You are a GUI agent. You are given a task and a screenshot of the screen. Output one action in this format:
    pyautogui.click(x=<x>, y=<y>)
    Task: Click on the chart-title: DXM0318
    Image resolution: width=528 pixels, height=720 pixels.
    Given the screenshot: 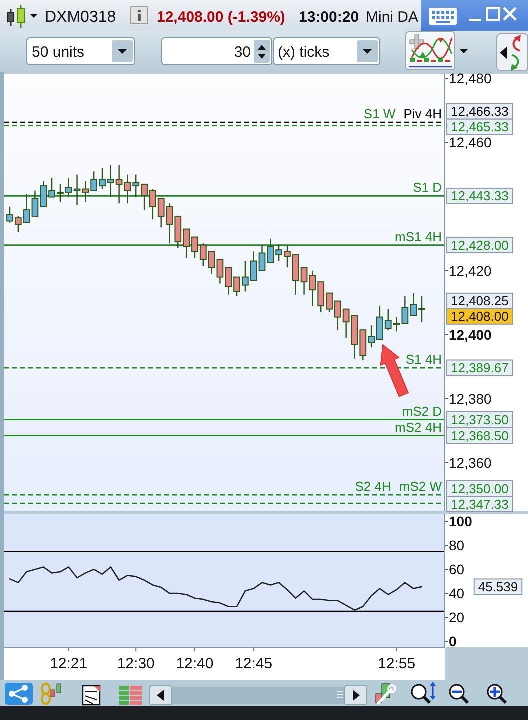 What is the action you would take?
    pyautogui.click(x=80, y=17)
    